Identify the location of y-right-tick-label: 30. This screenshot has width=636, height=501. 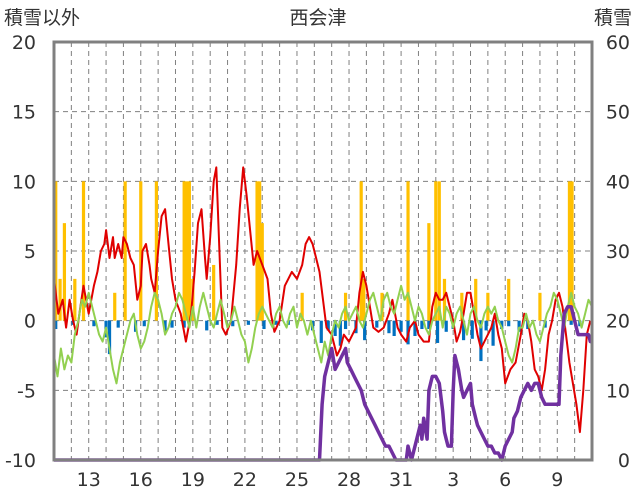
(618, 252).